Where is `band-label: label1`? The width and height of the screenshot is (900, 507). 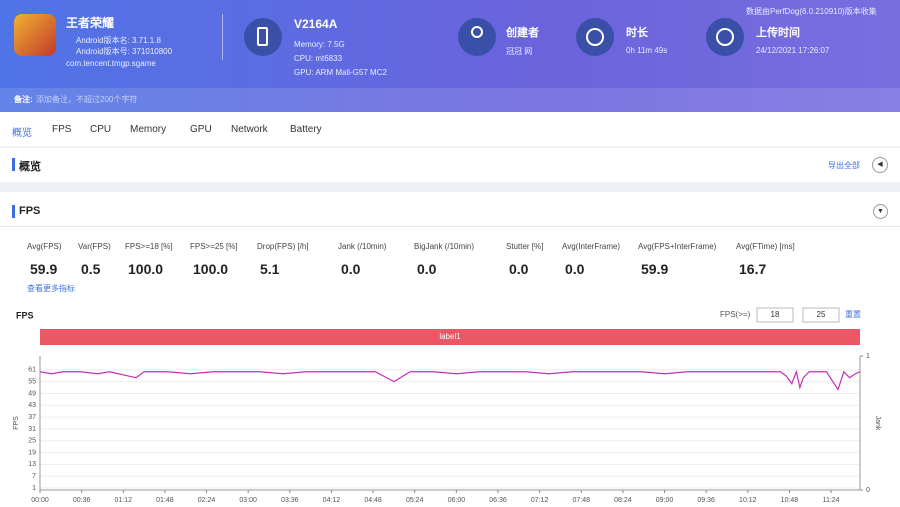 band-label: label1 is located at coordinates (450, 336).